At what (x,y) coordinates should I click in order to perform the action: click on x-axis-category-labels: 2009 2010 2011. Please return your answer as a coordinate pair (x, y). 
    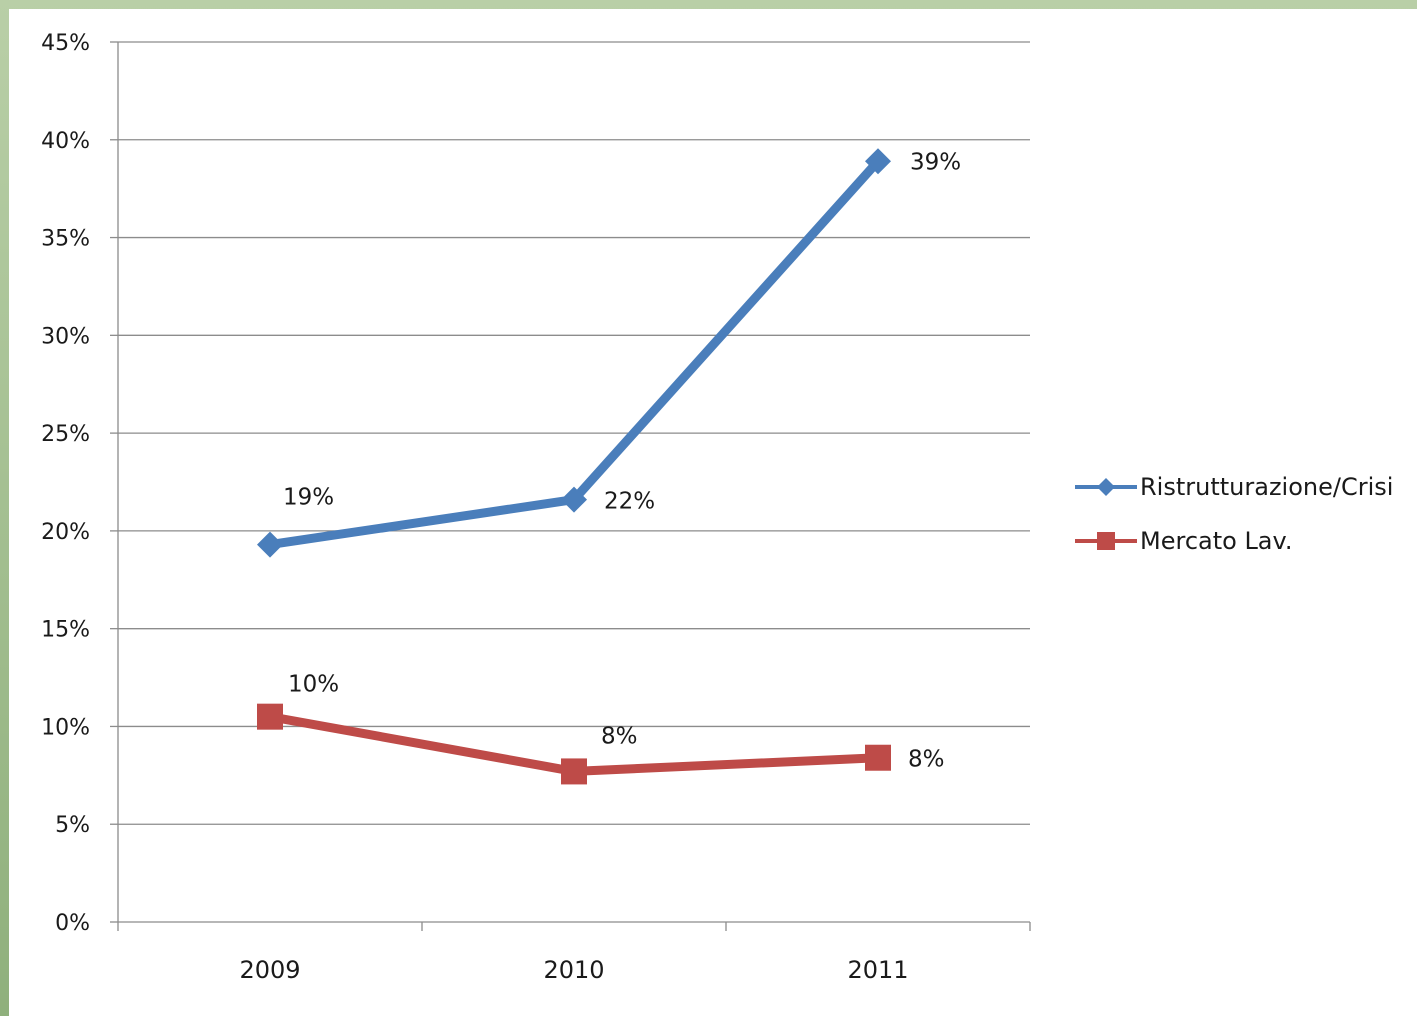
    Looking at the image, I should click on (573, 970).